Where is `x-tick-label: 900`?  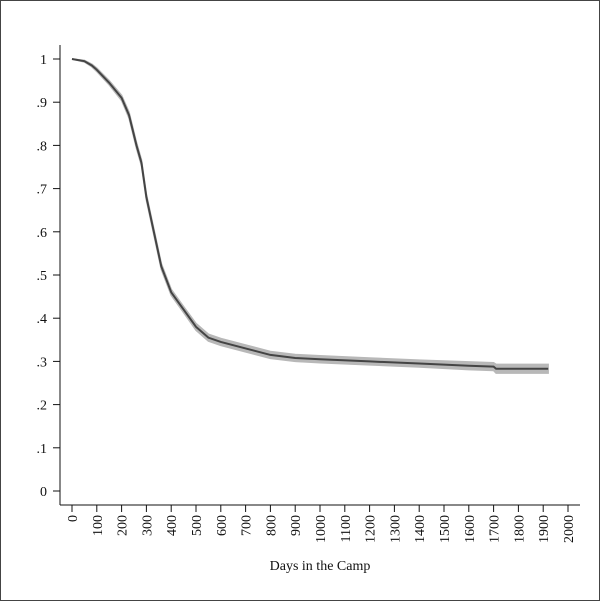 x-tick-label: 900 is located at coordinates (296, 525).